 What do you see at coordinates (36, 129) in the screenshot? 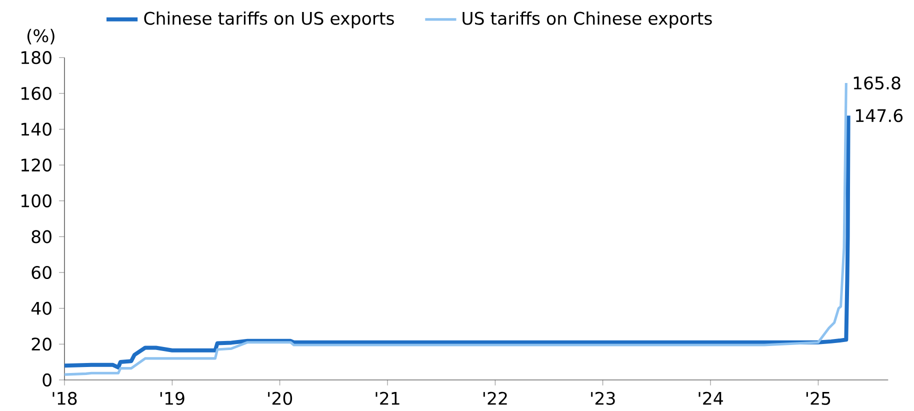
I see `y-tick-label: 140` at bounding box center [36, 129].